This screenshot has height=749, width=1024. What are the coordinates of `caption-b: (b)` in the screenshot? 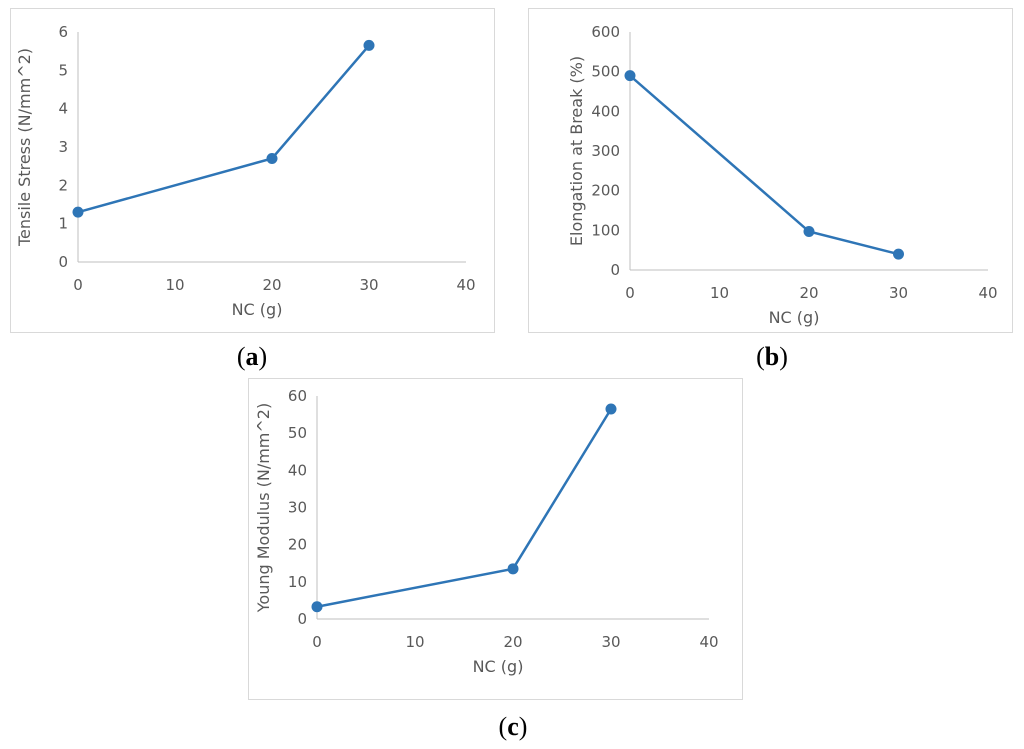 It's located at (772, 356).